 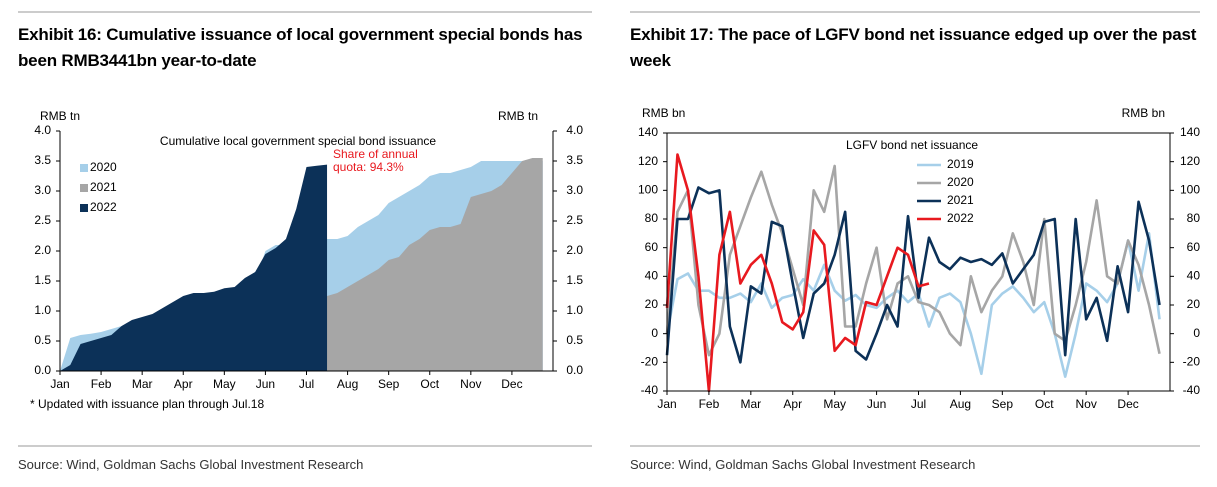 What do you see at coordinates (1196, 333) in the screenshot?
I see `y2-tick-label: 0` at bounding box center [1196, 333].